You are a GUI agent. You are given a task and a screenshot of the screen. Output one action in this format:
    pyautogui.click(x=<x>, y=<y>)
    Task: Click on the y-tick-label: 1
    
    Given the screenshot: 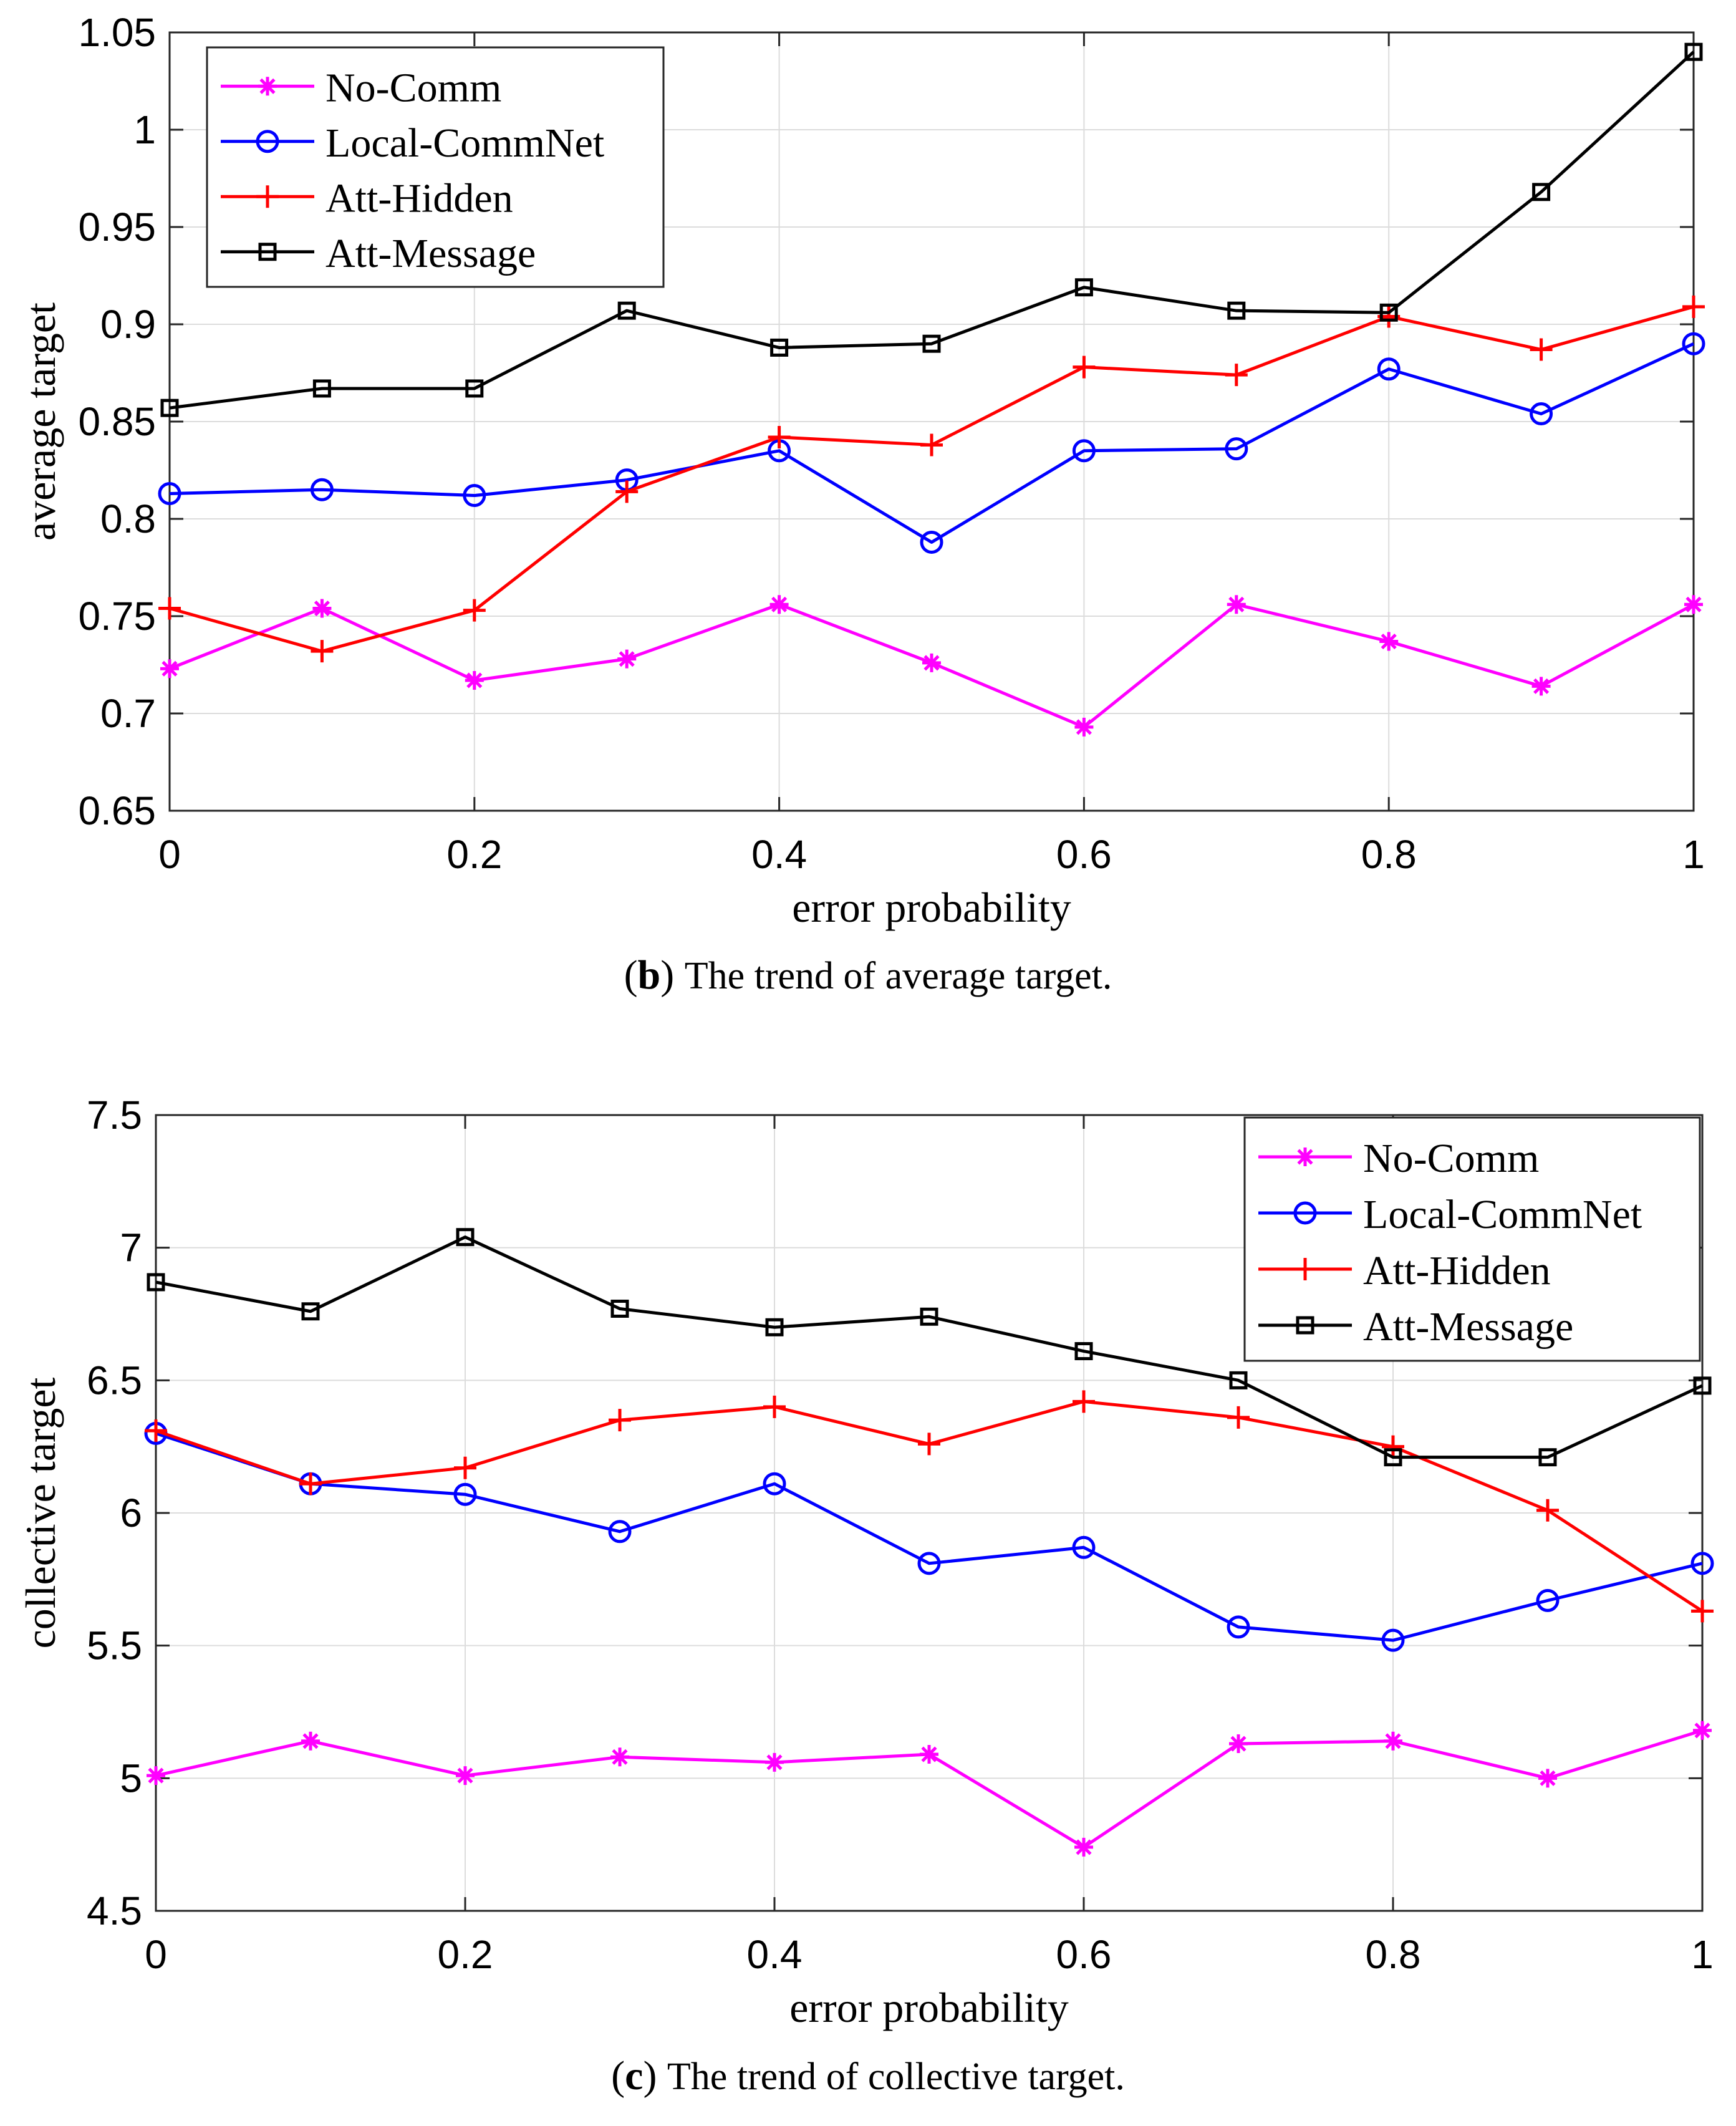 What is the action you would take?
    pyautogui.click(x=144, y=129)
    